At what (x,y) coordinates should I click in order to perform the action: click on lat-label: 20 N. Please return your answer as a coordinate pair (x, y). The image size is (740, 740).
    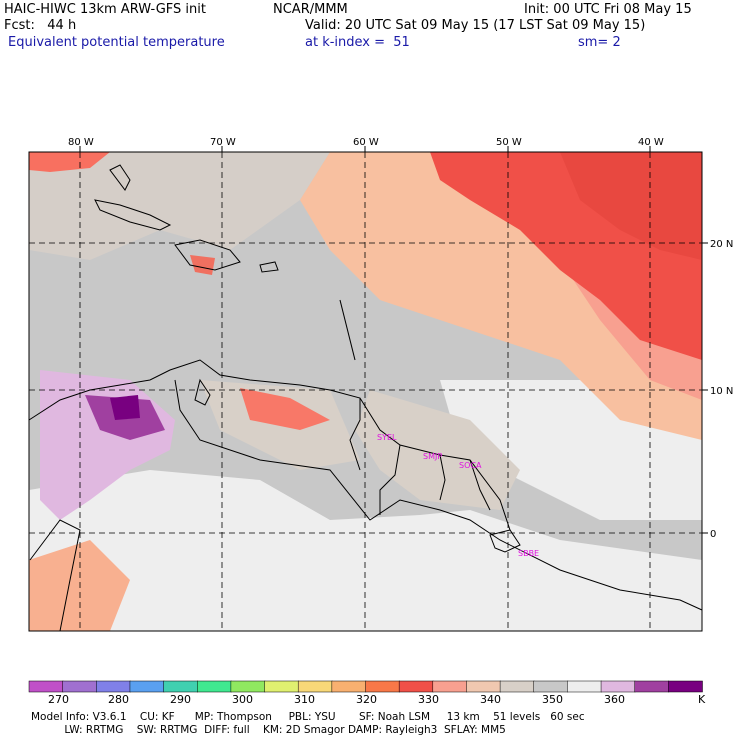
    Looking at the image, I should click on (721, 244).